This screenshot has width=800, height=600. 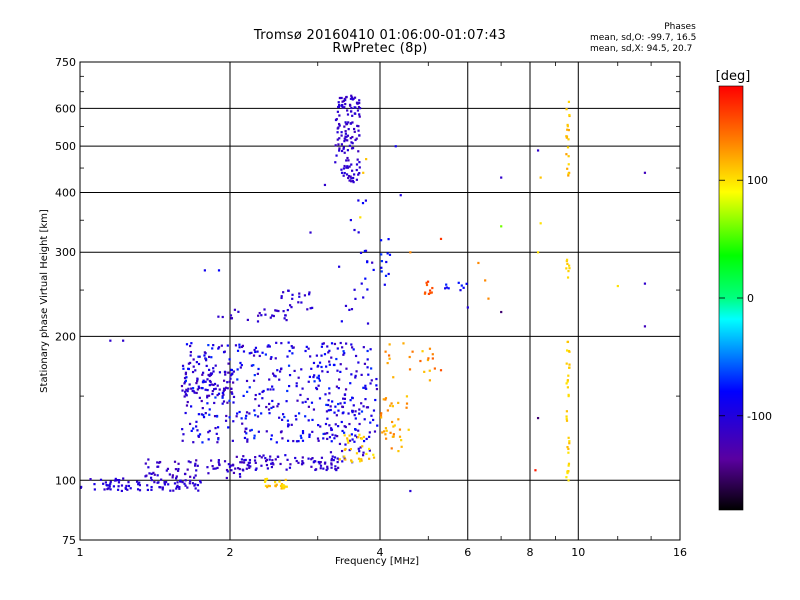 I want to click on y-tick-label: 750, so click(x=65, y=62).